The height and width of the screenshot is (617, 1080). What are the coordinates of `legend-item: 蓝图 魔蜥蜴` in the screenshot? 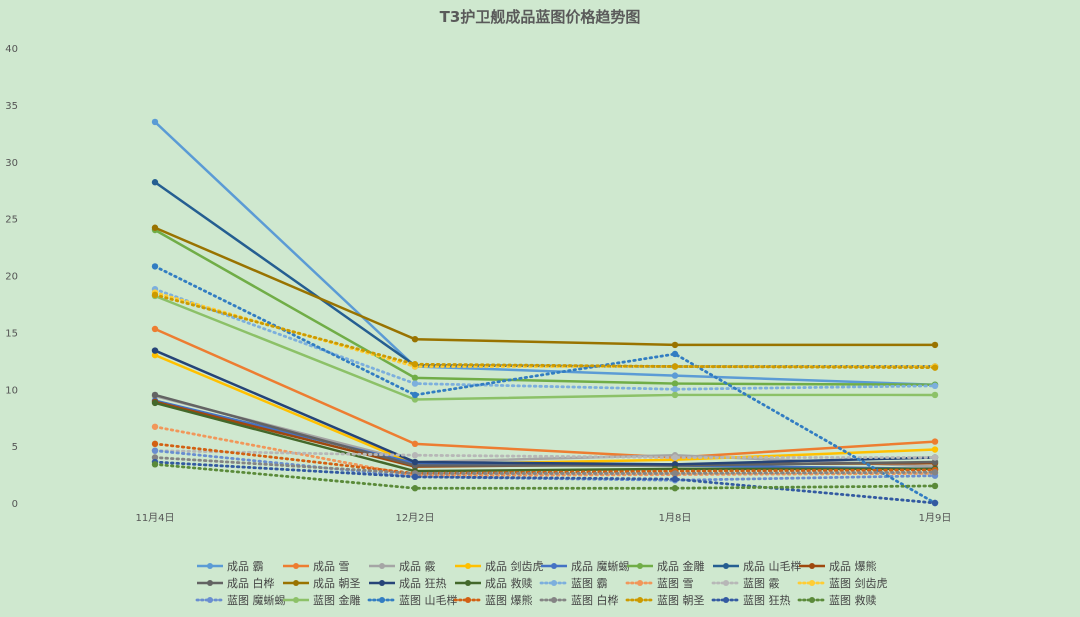 It's located at (240, 600).